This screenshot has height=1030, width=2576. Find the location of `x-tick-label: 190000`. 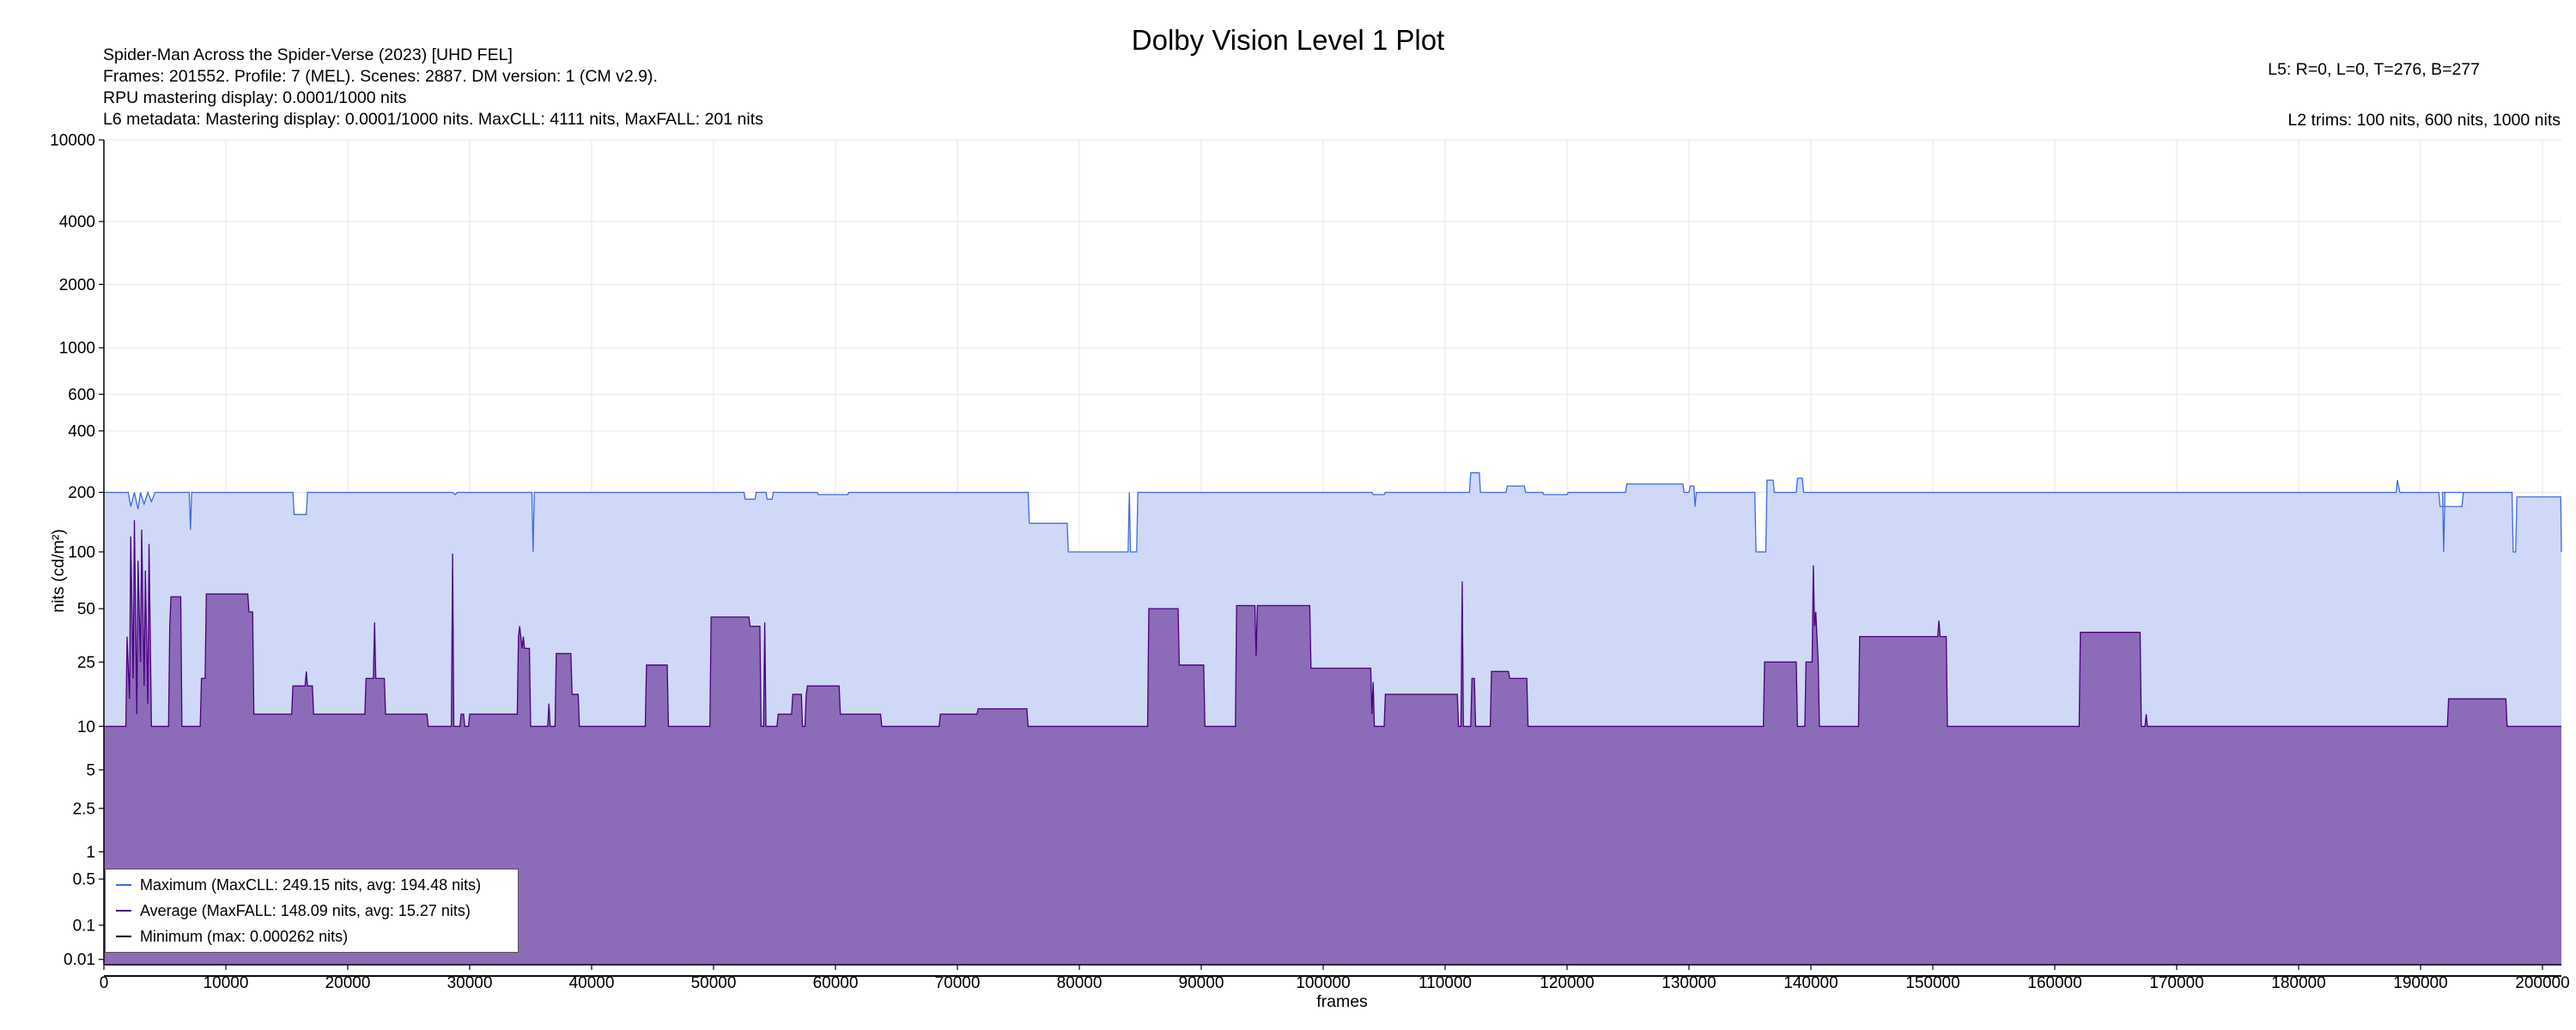

x-tick-label: 190000 is located at coordinates (2420, 983).